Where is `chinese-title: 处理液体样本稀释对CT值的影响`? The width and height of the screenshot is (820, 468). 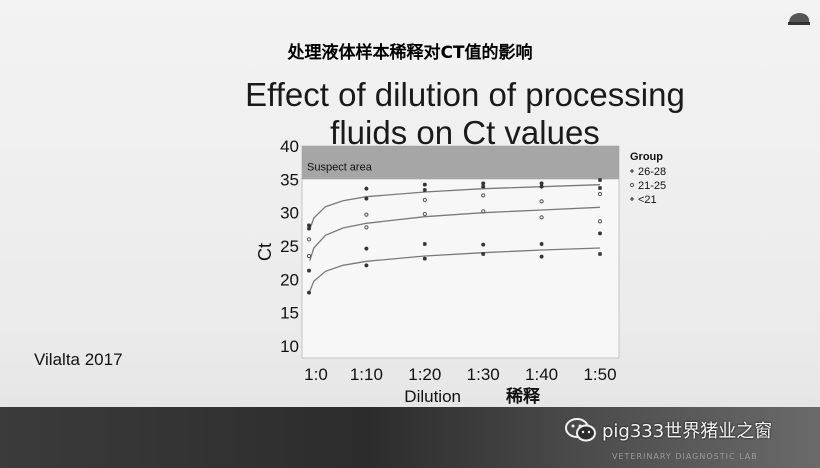
chinese-title: 处理液体样本稀释对CT值的影响 is located at coordinates (410, 53).